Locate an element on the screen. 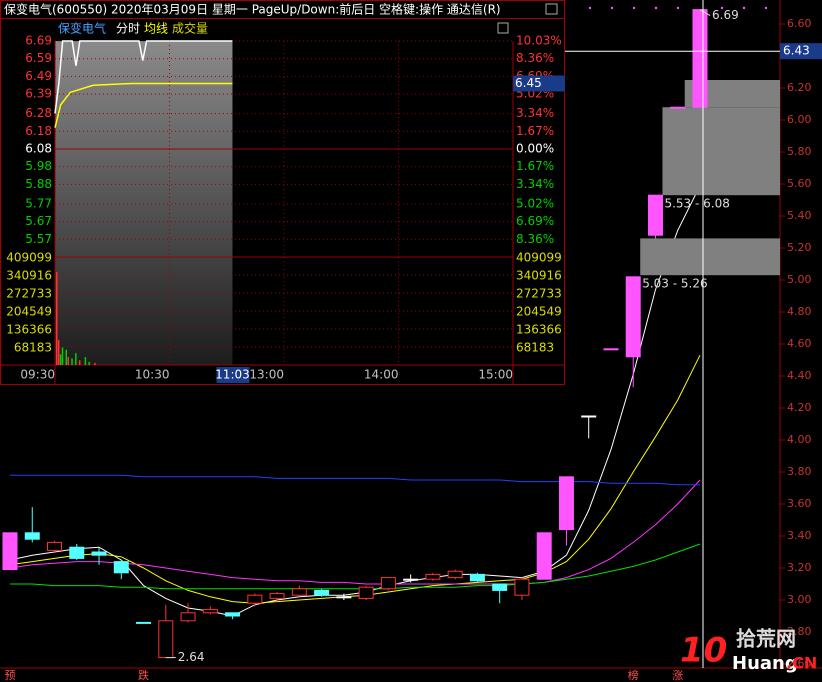  cursor-price-box is located at coordinates (801, 51).